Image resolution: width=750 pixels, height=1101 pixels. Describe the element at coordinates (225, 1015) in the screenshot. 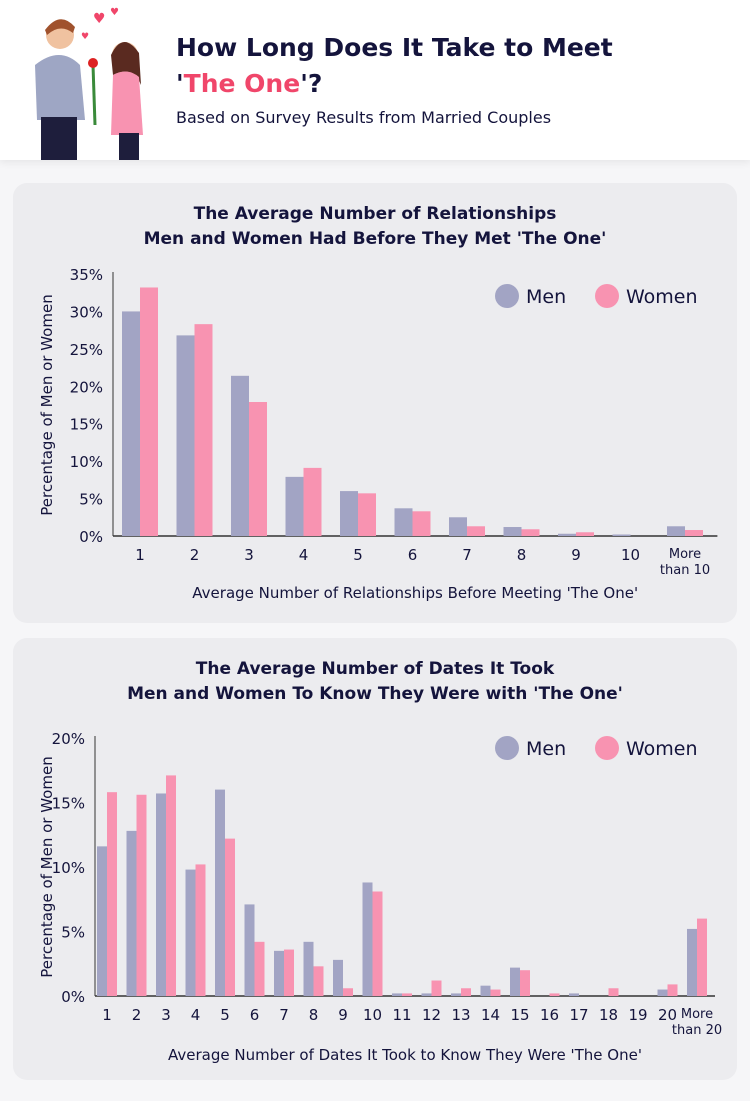

I see `x-tick-label: 5` at that location.